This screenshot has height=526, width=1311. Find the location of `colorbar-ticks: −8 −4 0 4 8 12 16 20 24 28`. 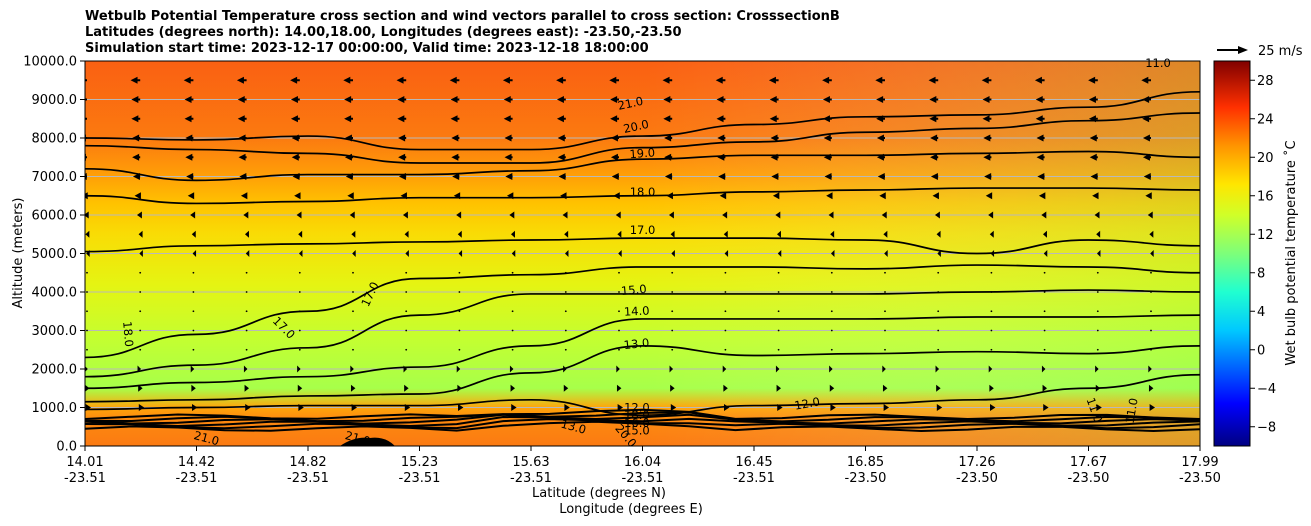

colorbar-ticks: −8 −4 0 4 8 12 16 20 24 28 is located at coordinates (1263, 254).